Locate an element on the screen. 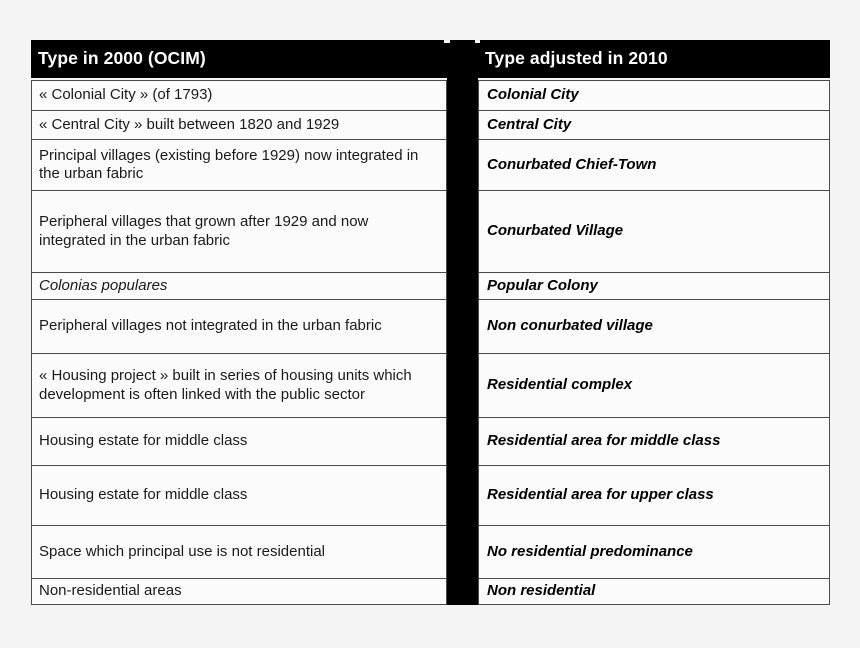 This screenshot has height=648, width=860. cell-type-2010: Central City is located at coordinates (654, 124).